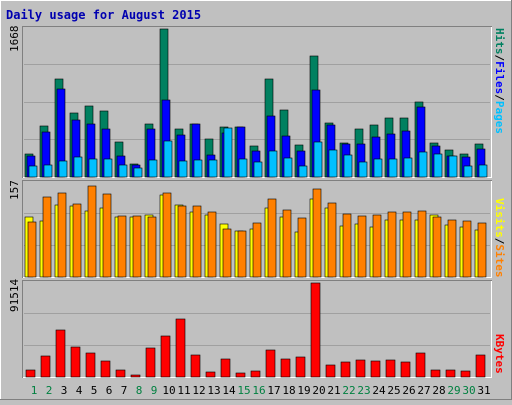 The image size is (512, 405). I want to click on y-max-label-visits: 157, so click(14, 190).